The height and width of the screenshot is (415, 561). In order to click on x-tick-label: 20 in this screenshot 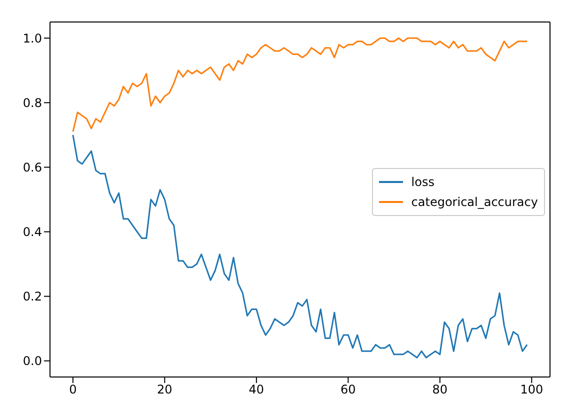, I will do `click(164, 389)`.